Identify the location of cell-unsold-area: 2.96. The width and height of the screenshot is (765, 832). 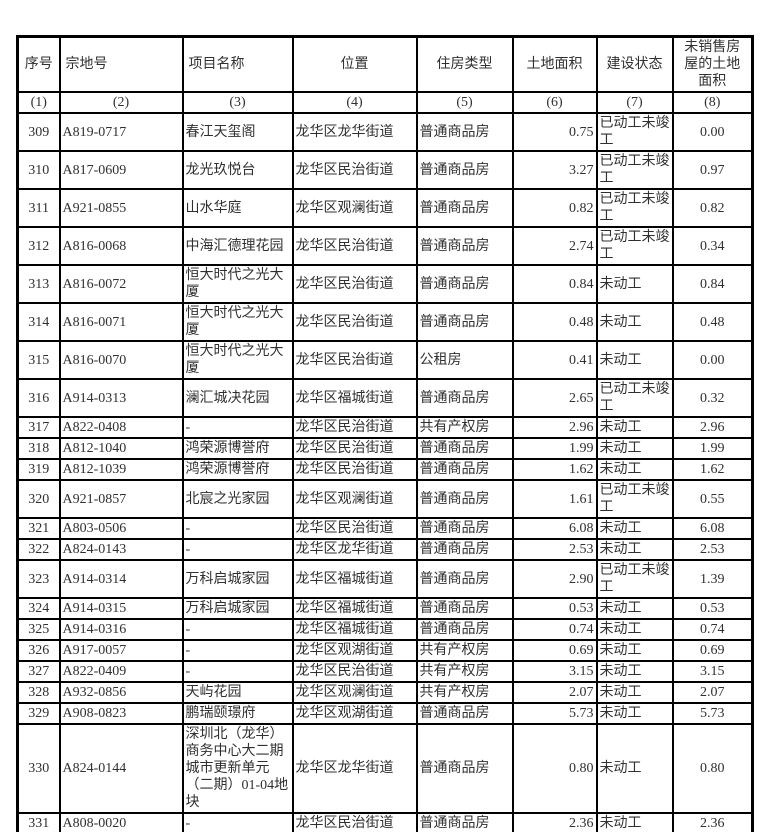
(712, 427).